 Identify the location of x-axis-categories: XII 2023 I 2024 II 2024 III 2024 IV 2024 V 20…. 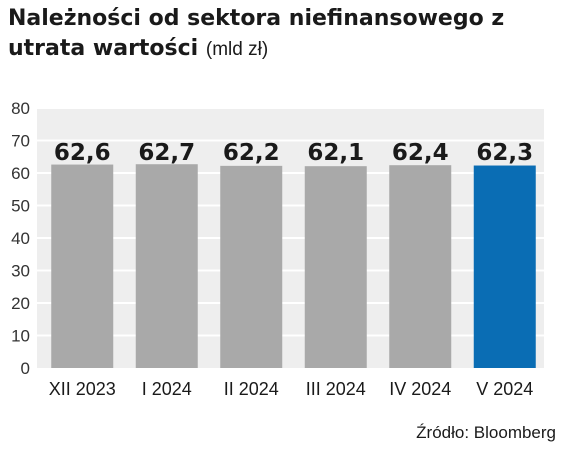
(291, 389).